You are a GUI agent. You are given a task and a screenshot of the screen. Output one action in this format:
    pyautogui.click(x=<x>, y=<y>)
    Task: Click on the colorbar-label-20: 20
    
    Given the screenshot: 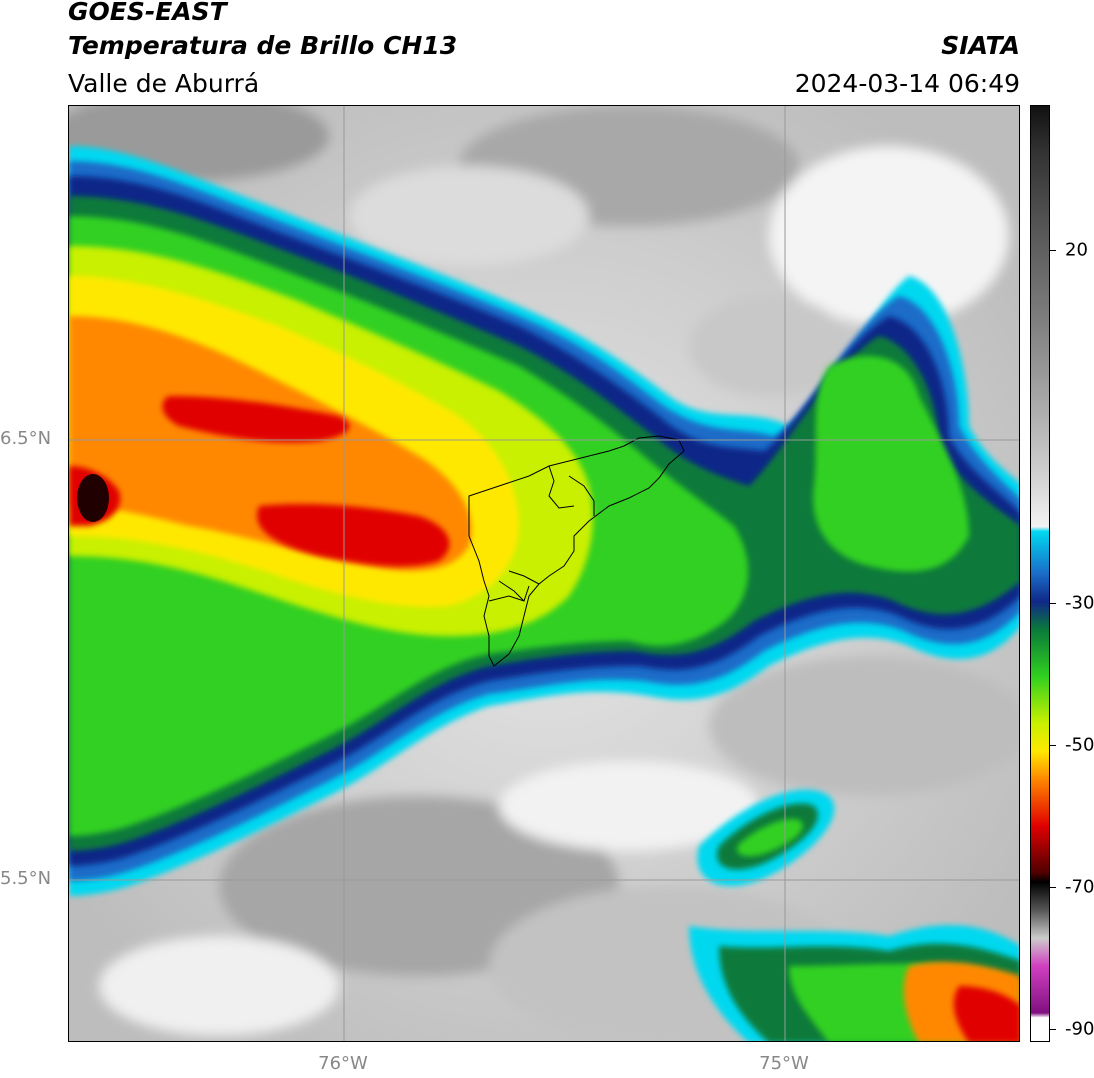 What is the action you would take?
    pyautogui.click(x=1076, y=250)
    